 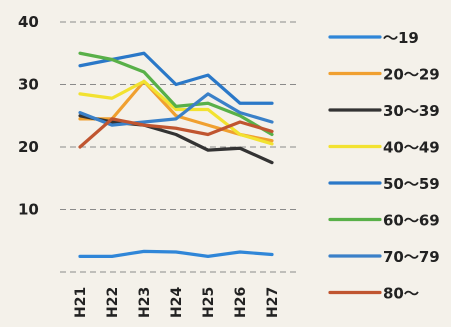 I want to click on legend-label: 40～49, so click(x=411, y=148).